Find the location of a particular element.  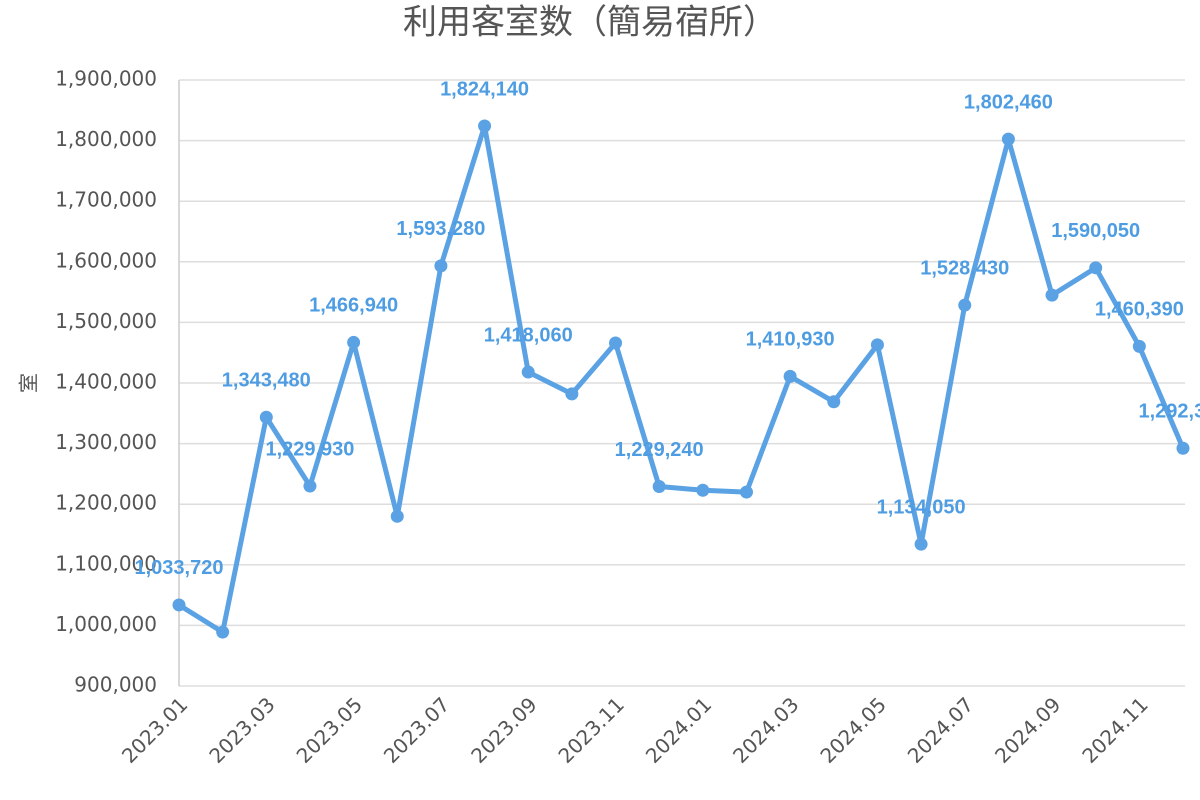

y-tick-label: 1,900,000 is located at coordinates (106, 79).